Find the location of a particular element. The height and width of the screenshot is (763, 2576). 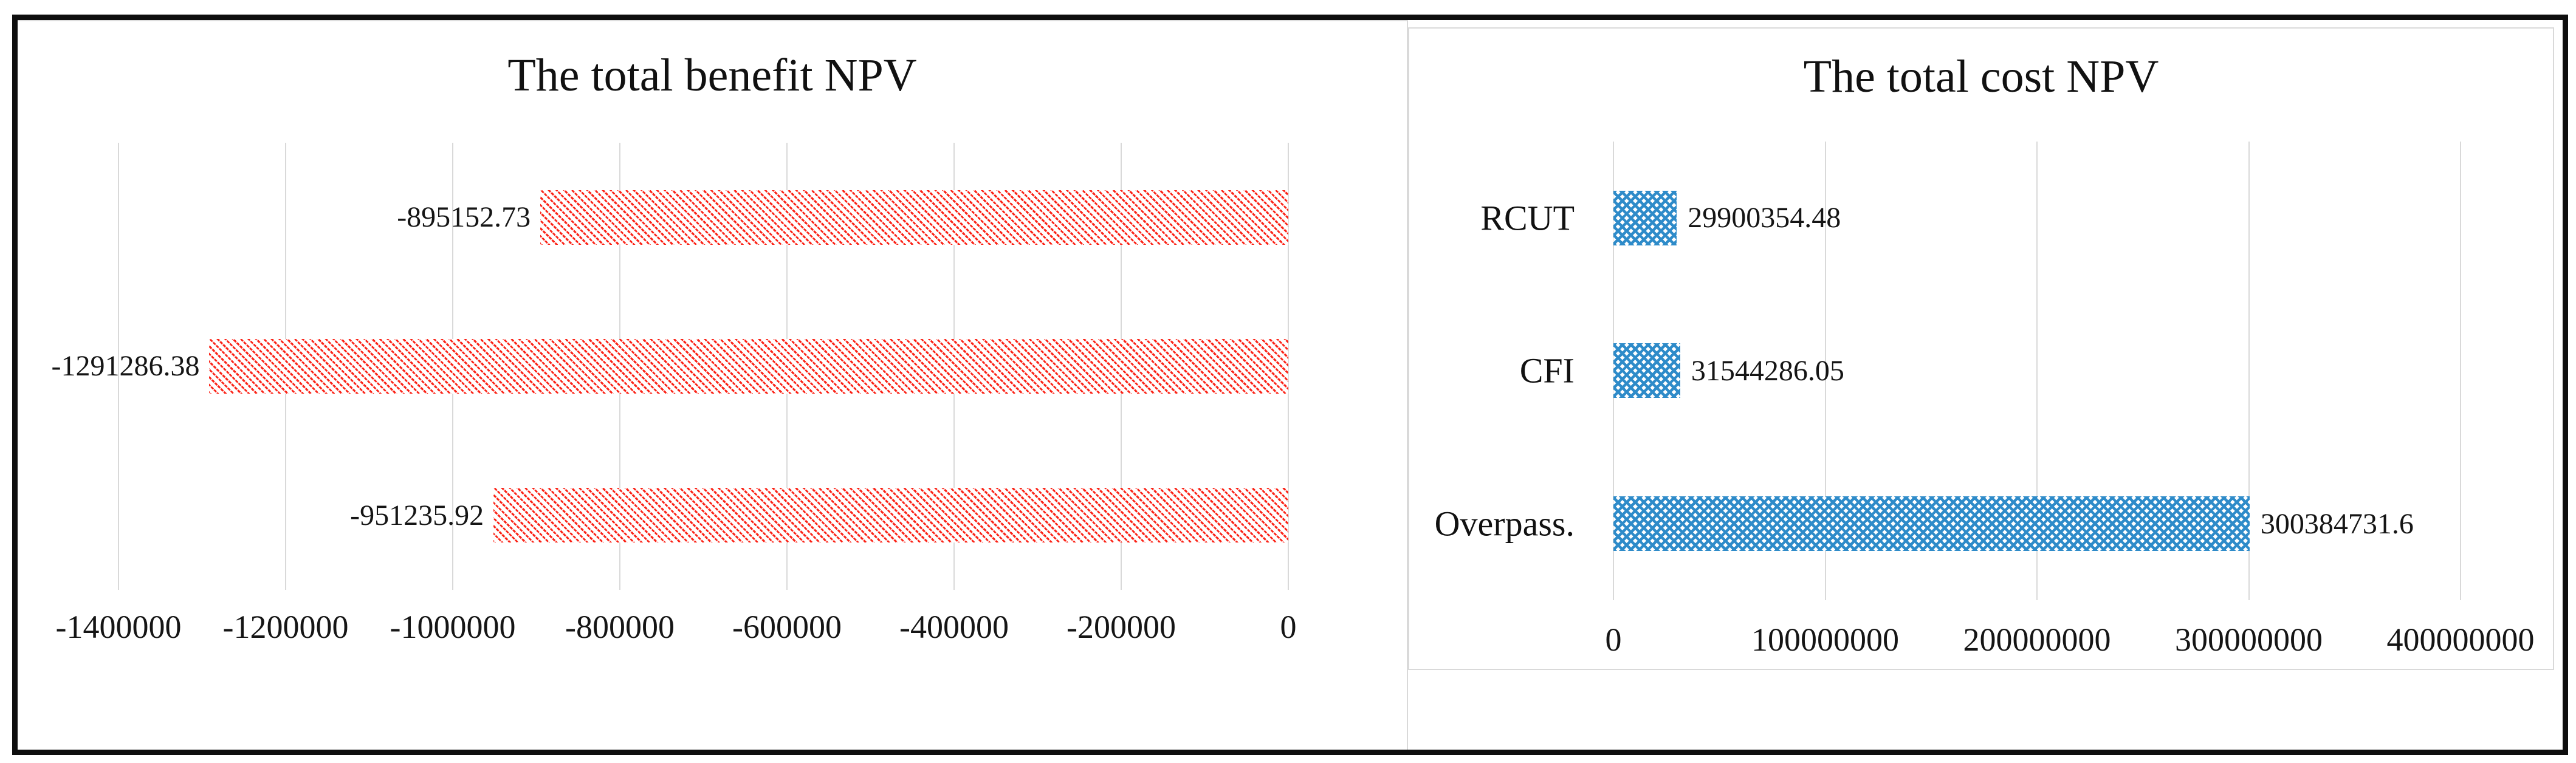

cost-chart-title: The total cost NPV is located at coordinates (1981, 76).